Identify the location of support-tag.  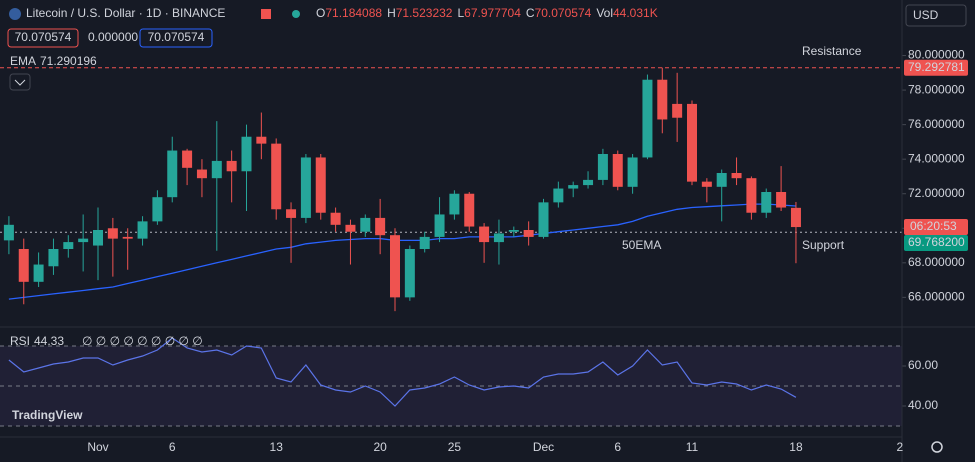
(936, 243).